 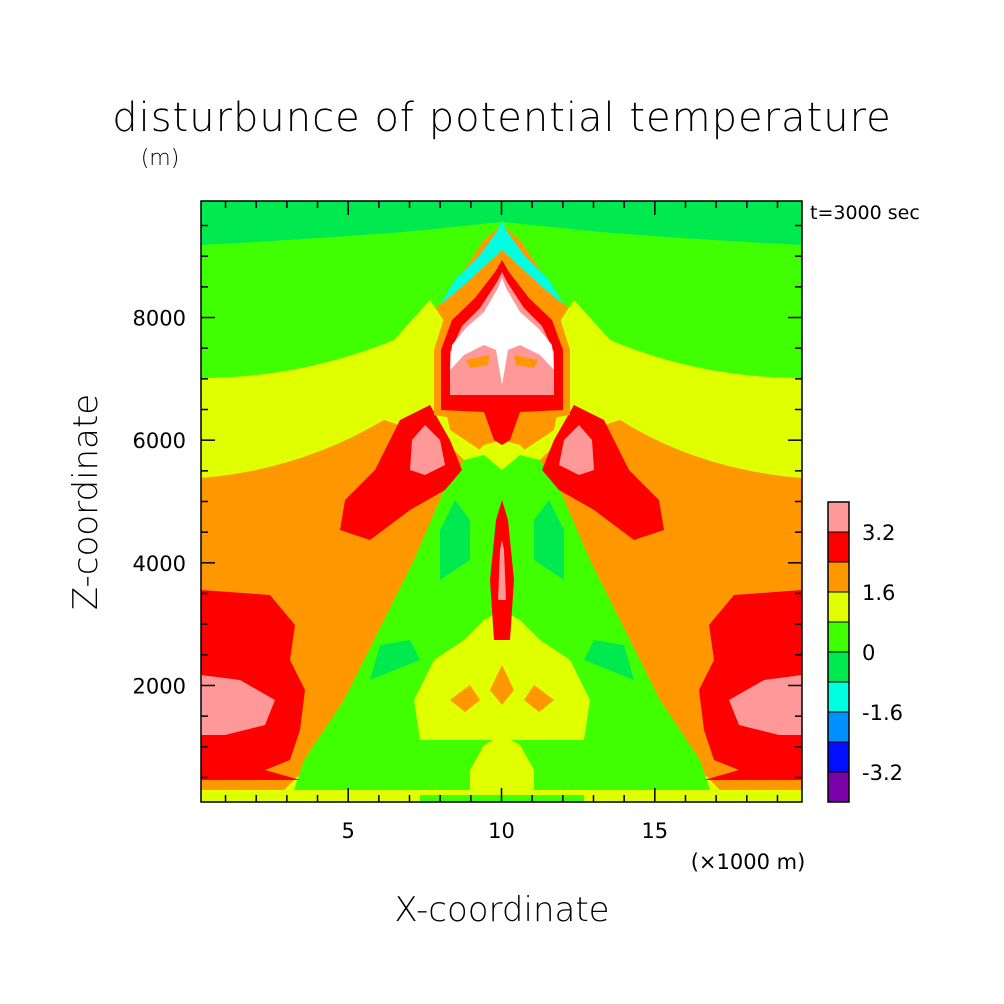 I want to click on contour-lime-foot, so click(x=502, y=768).